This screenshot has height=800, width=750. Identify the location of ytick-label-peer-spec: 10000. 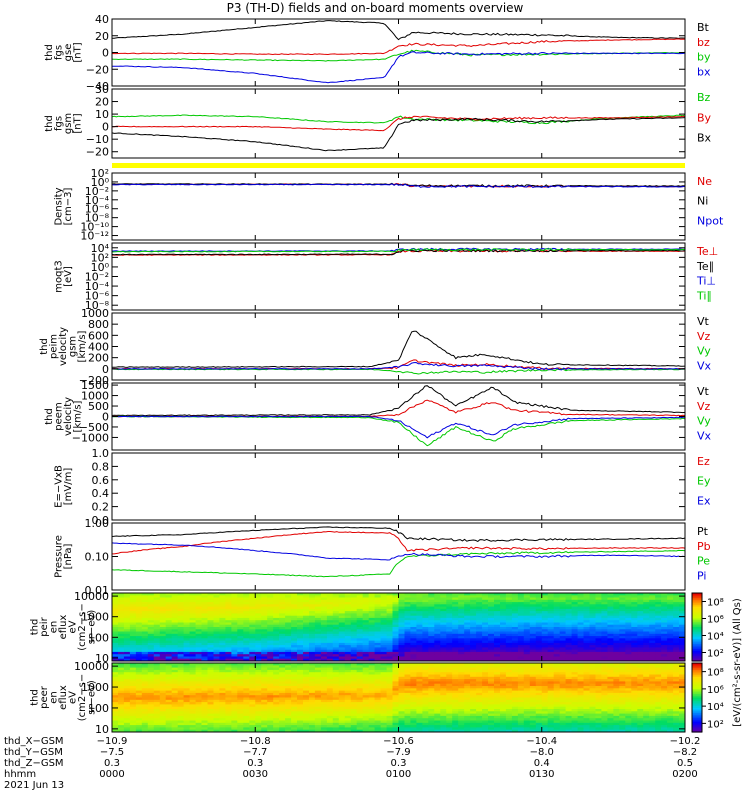
(91, 666).